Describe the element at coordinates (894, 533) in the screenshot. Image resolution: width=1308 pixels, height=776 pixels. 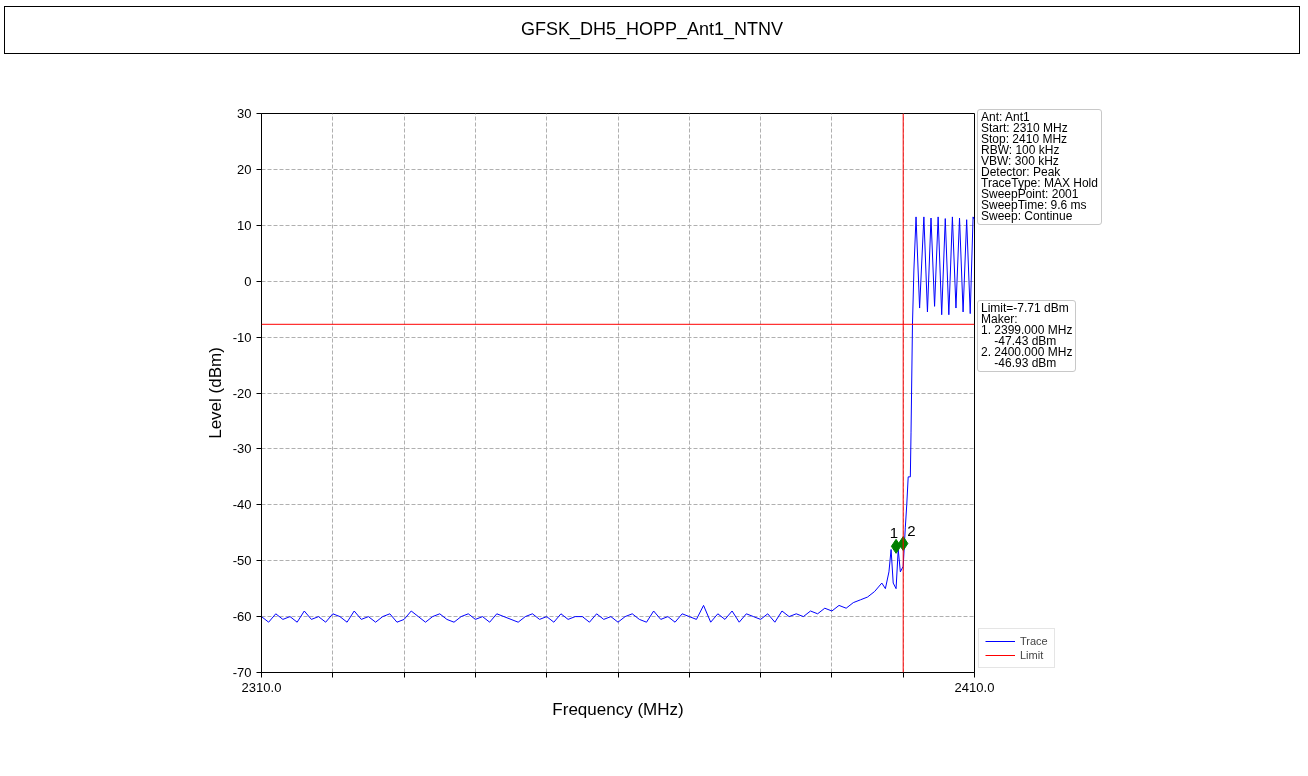
I see `annotation: 1` at that location.